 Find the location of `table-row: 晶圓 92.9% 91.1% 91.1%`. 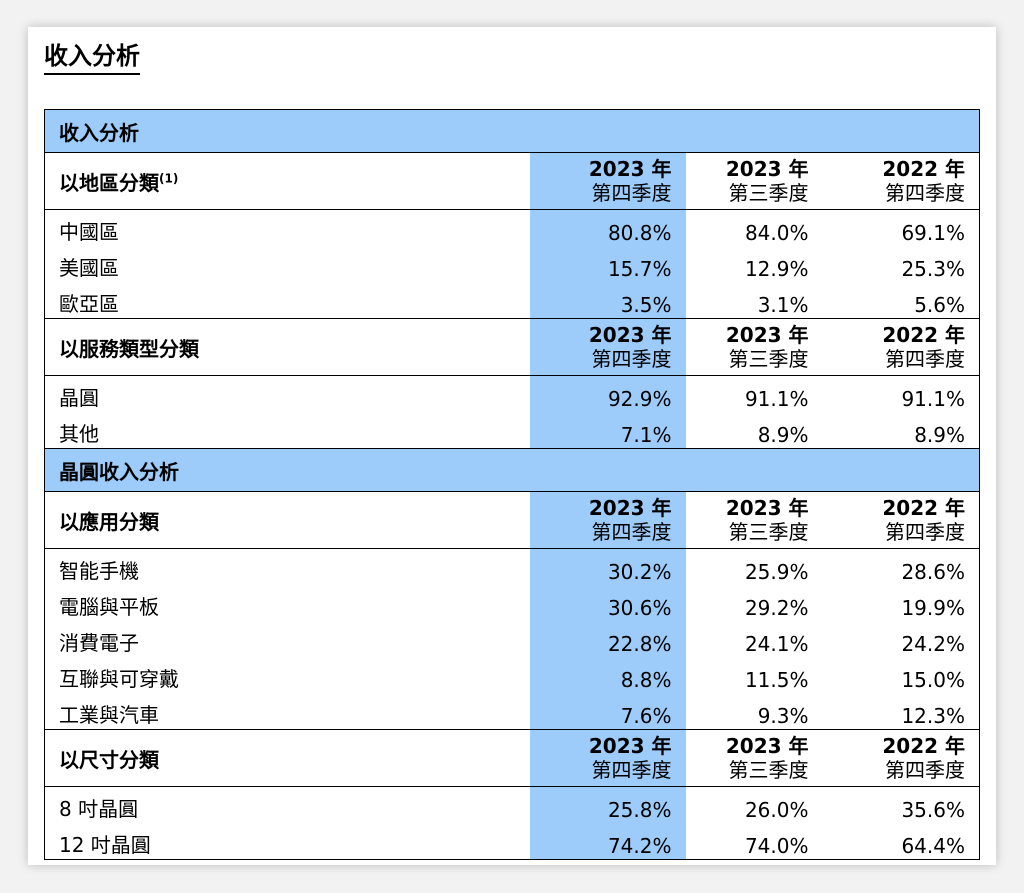

table-row: 晶圓 92.9% 91.1% 91.1% is located at coordinates (512, 393).